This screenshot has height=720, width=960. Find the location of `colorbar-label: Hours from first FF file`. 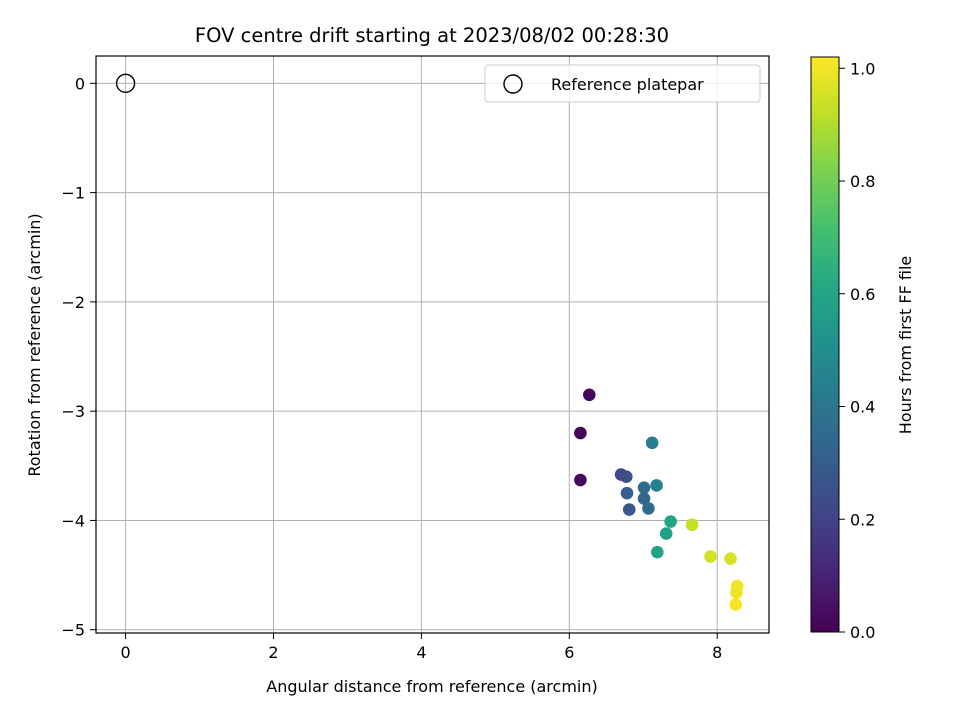

colorbar-label: Hours from first FF file is located at coordinates (905, 345).